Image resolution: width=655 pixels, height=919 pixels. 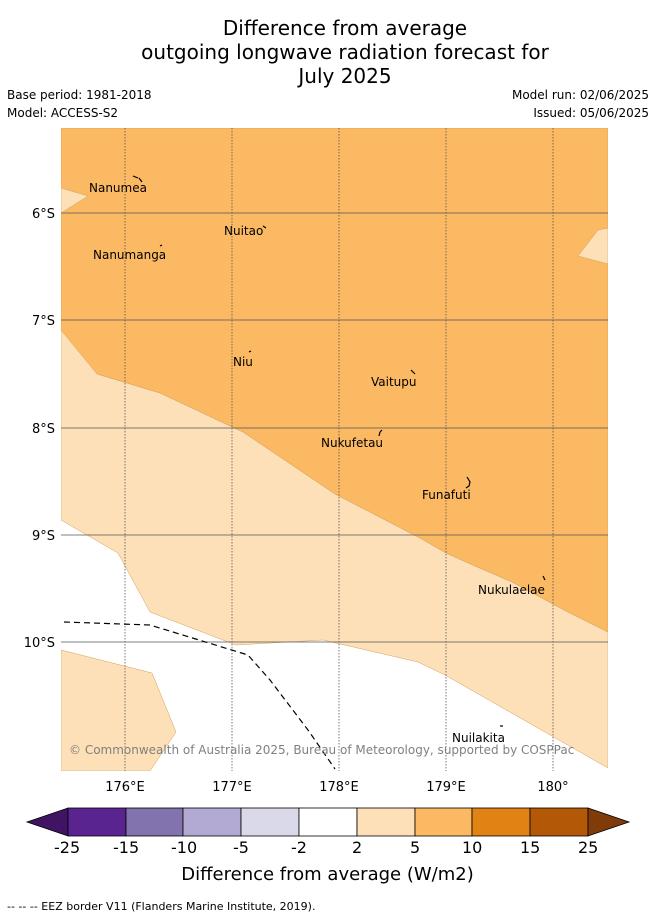 I want to click on title-line-1: Difference from average, so click(x=345, y=28).